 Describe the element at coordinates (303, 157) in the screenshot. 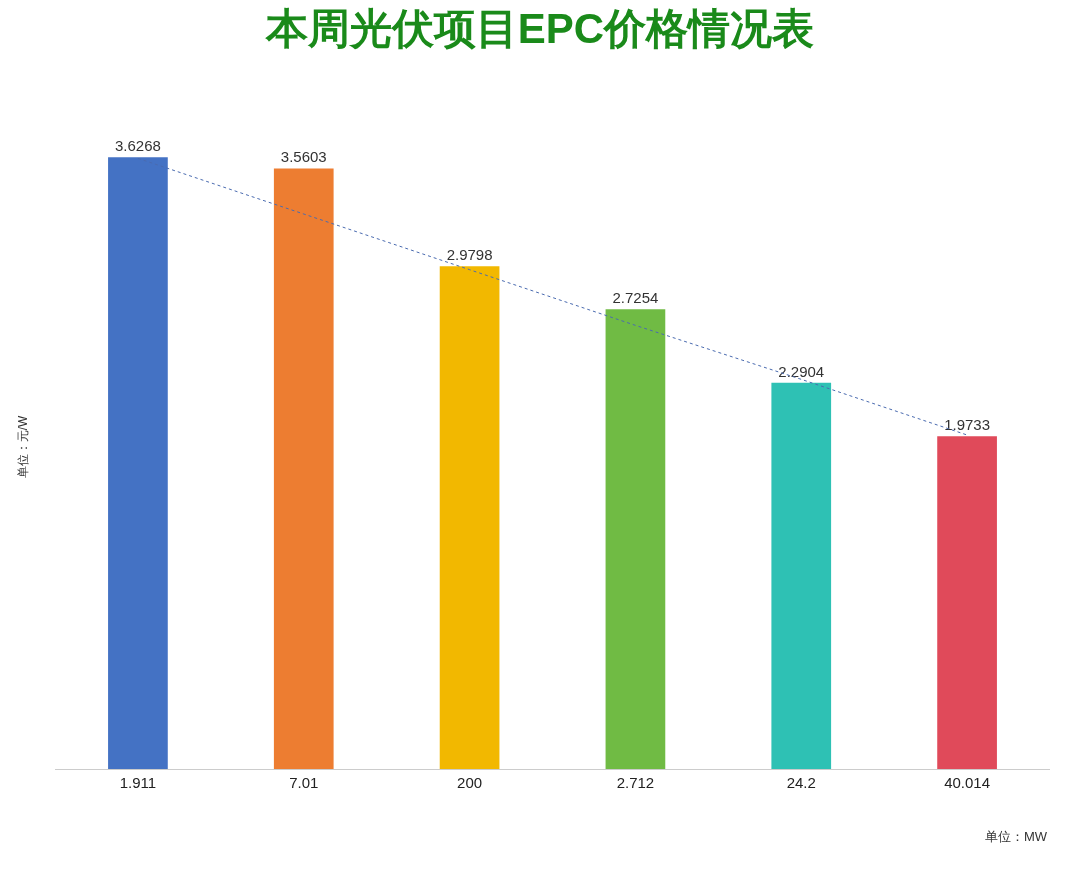

I see `data-label: 3.5603` at that location.